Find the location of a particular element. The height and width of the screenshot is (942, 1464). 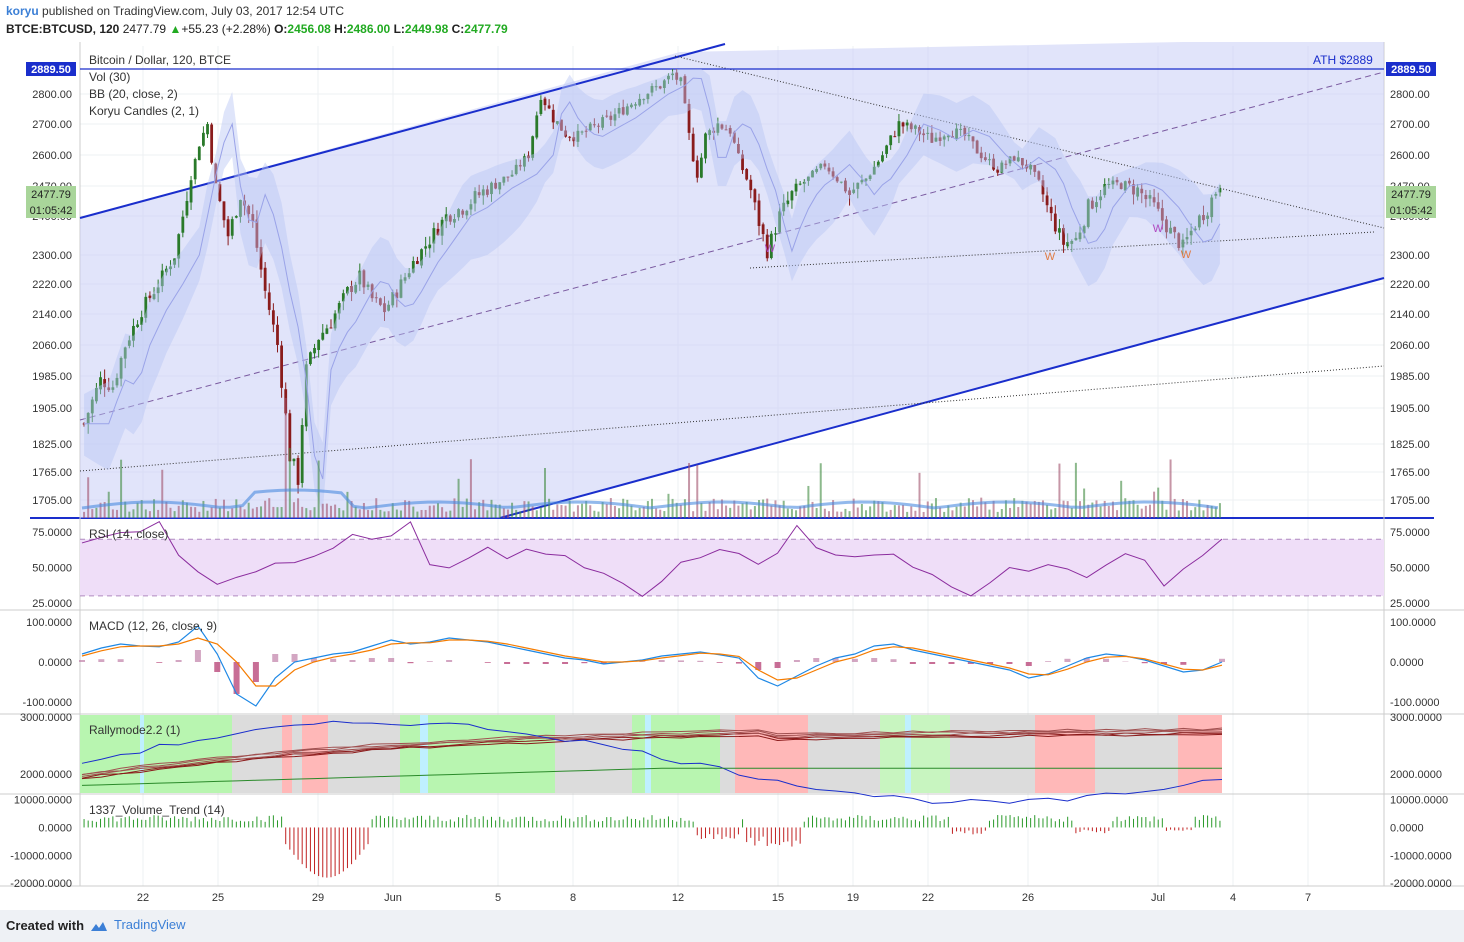

y-tick-label-right: 2220.00 is located at coordinates (1410, 285).